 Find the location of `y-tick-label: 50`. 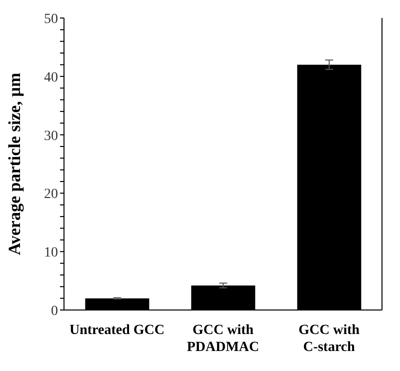

y-tick-label: 50 is located at coordinates (51, 19).